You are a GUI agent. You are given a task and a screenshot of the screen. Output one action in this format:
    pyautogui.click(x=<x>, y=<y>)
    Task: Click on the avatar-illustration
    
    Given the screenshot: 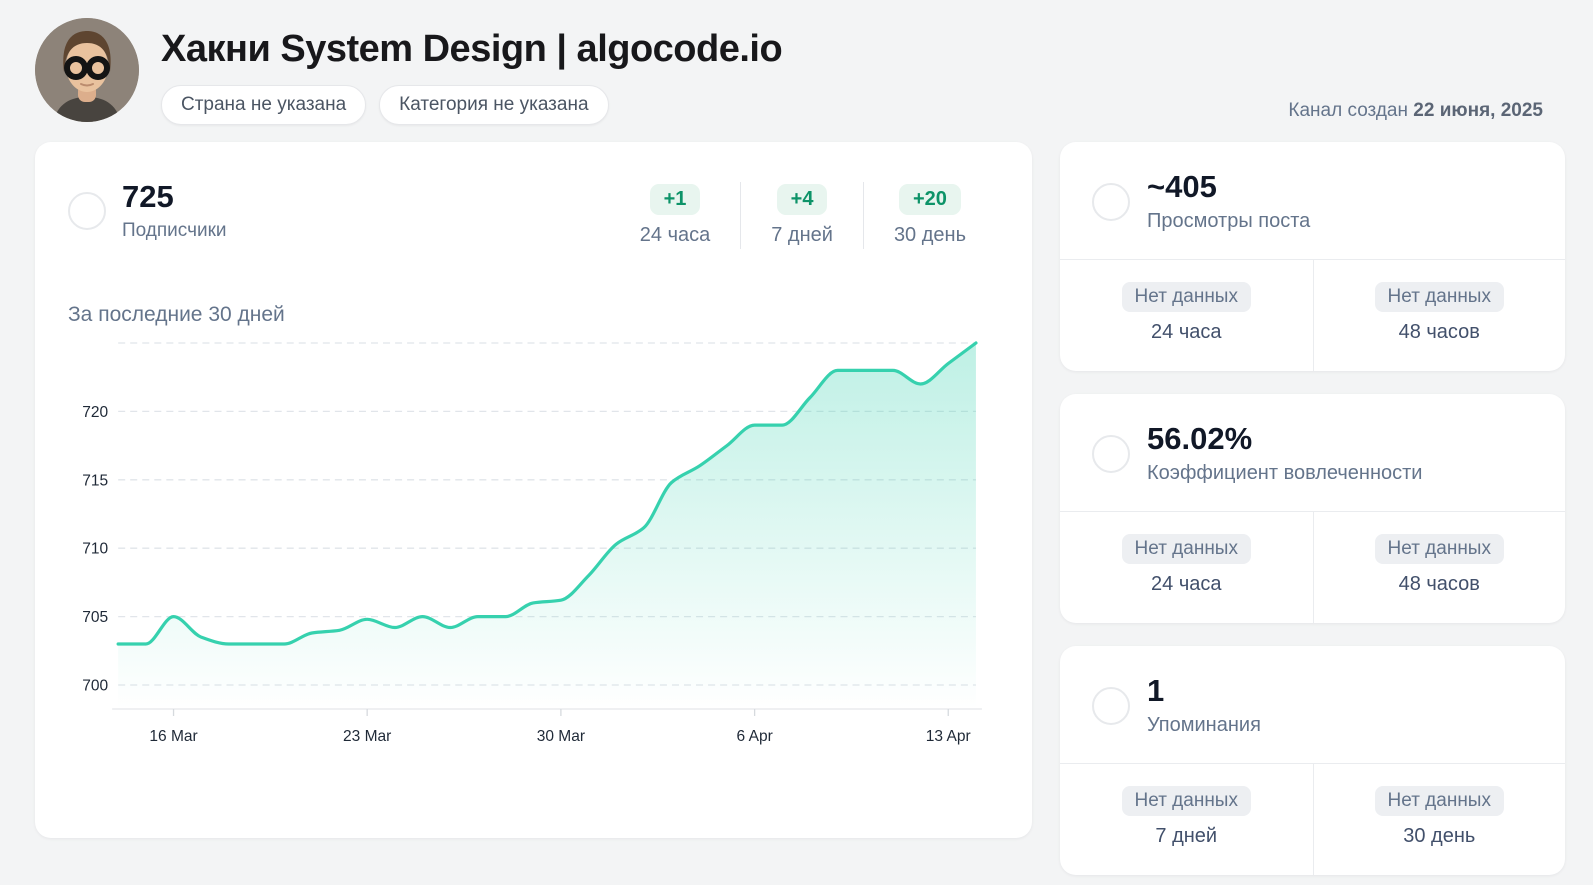 What is the action you would take?
    pyautogui.click(x=87, y=70)
    